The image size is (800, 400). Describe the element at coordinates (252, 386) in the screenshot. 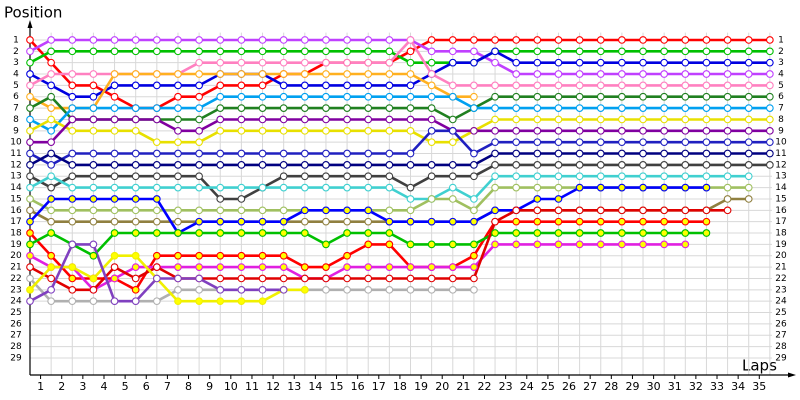

I see `x-tick-label: 11` at that location.